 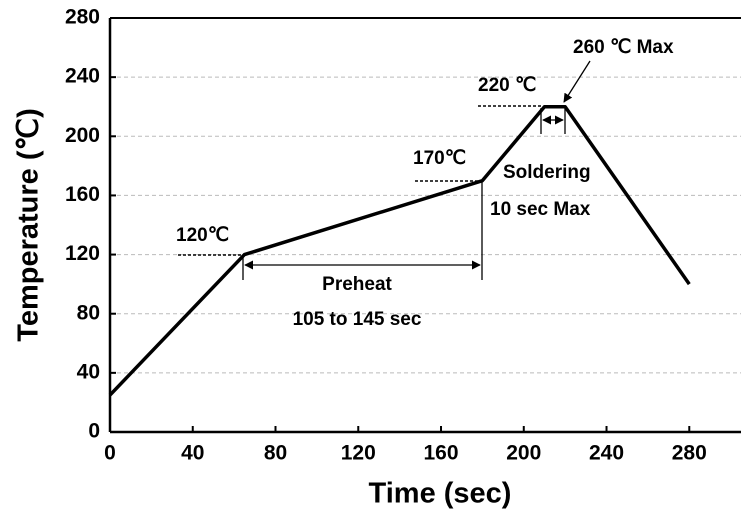 I want to click on y-tick-label: 40, so click(x=88, y=371).